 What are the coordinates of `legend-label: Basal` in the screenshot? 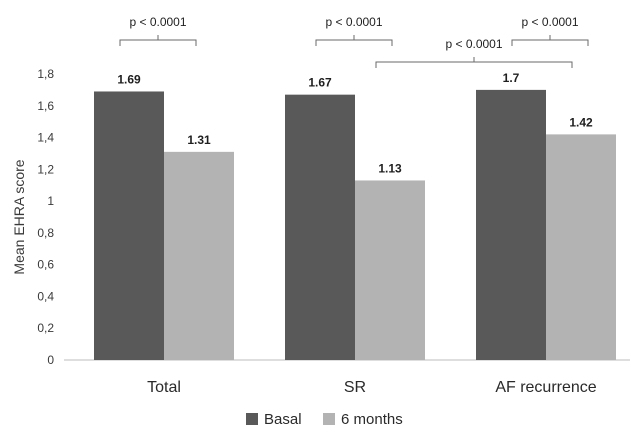 It's located at (283, 419).